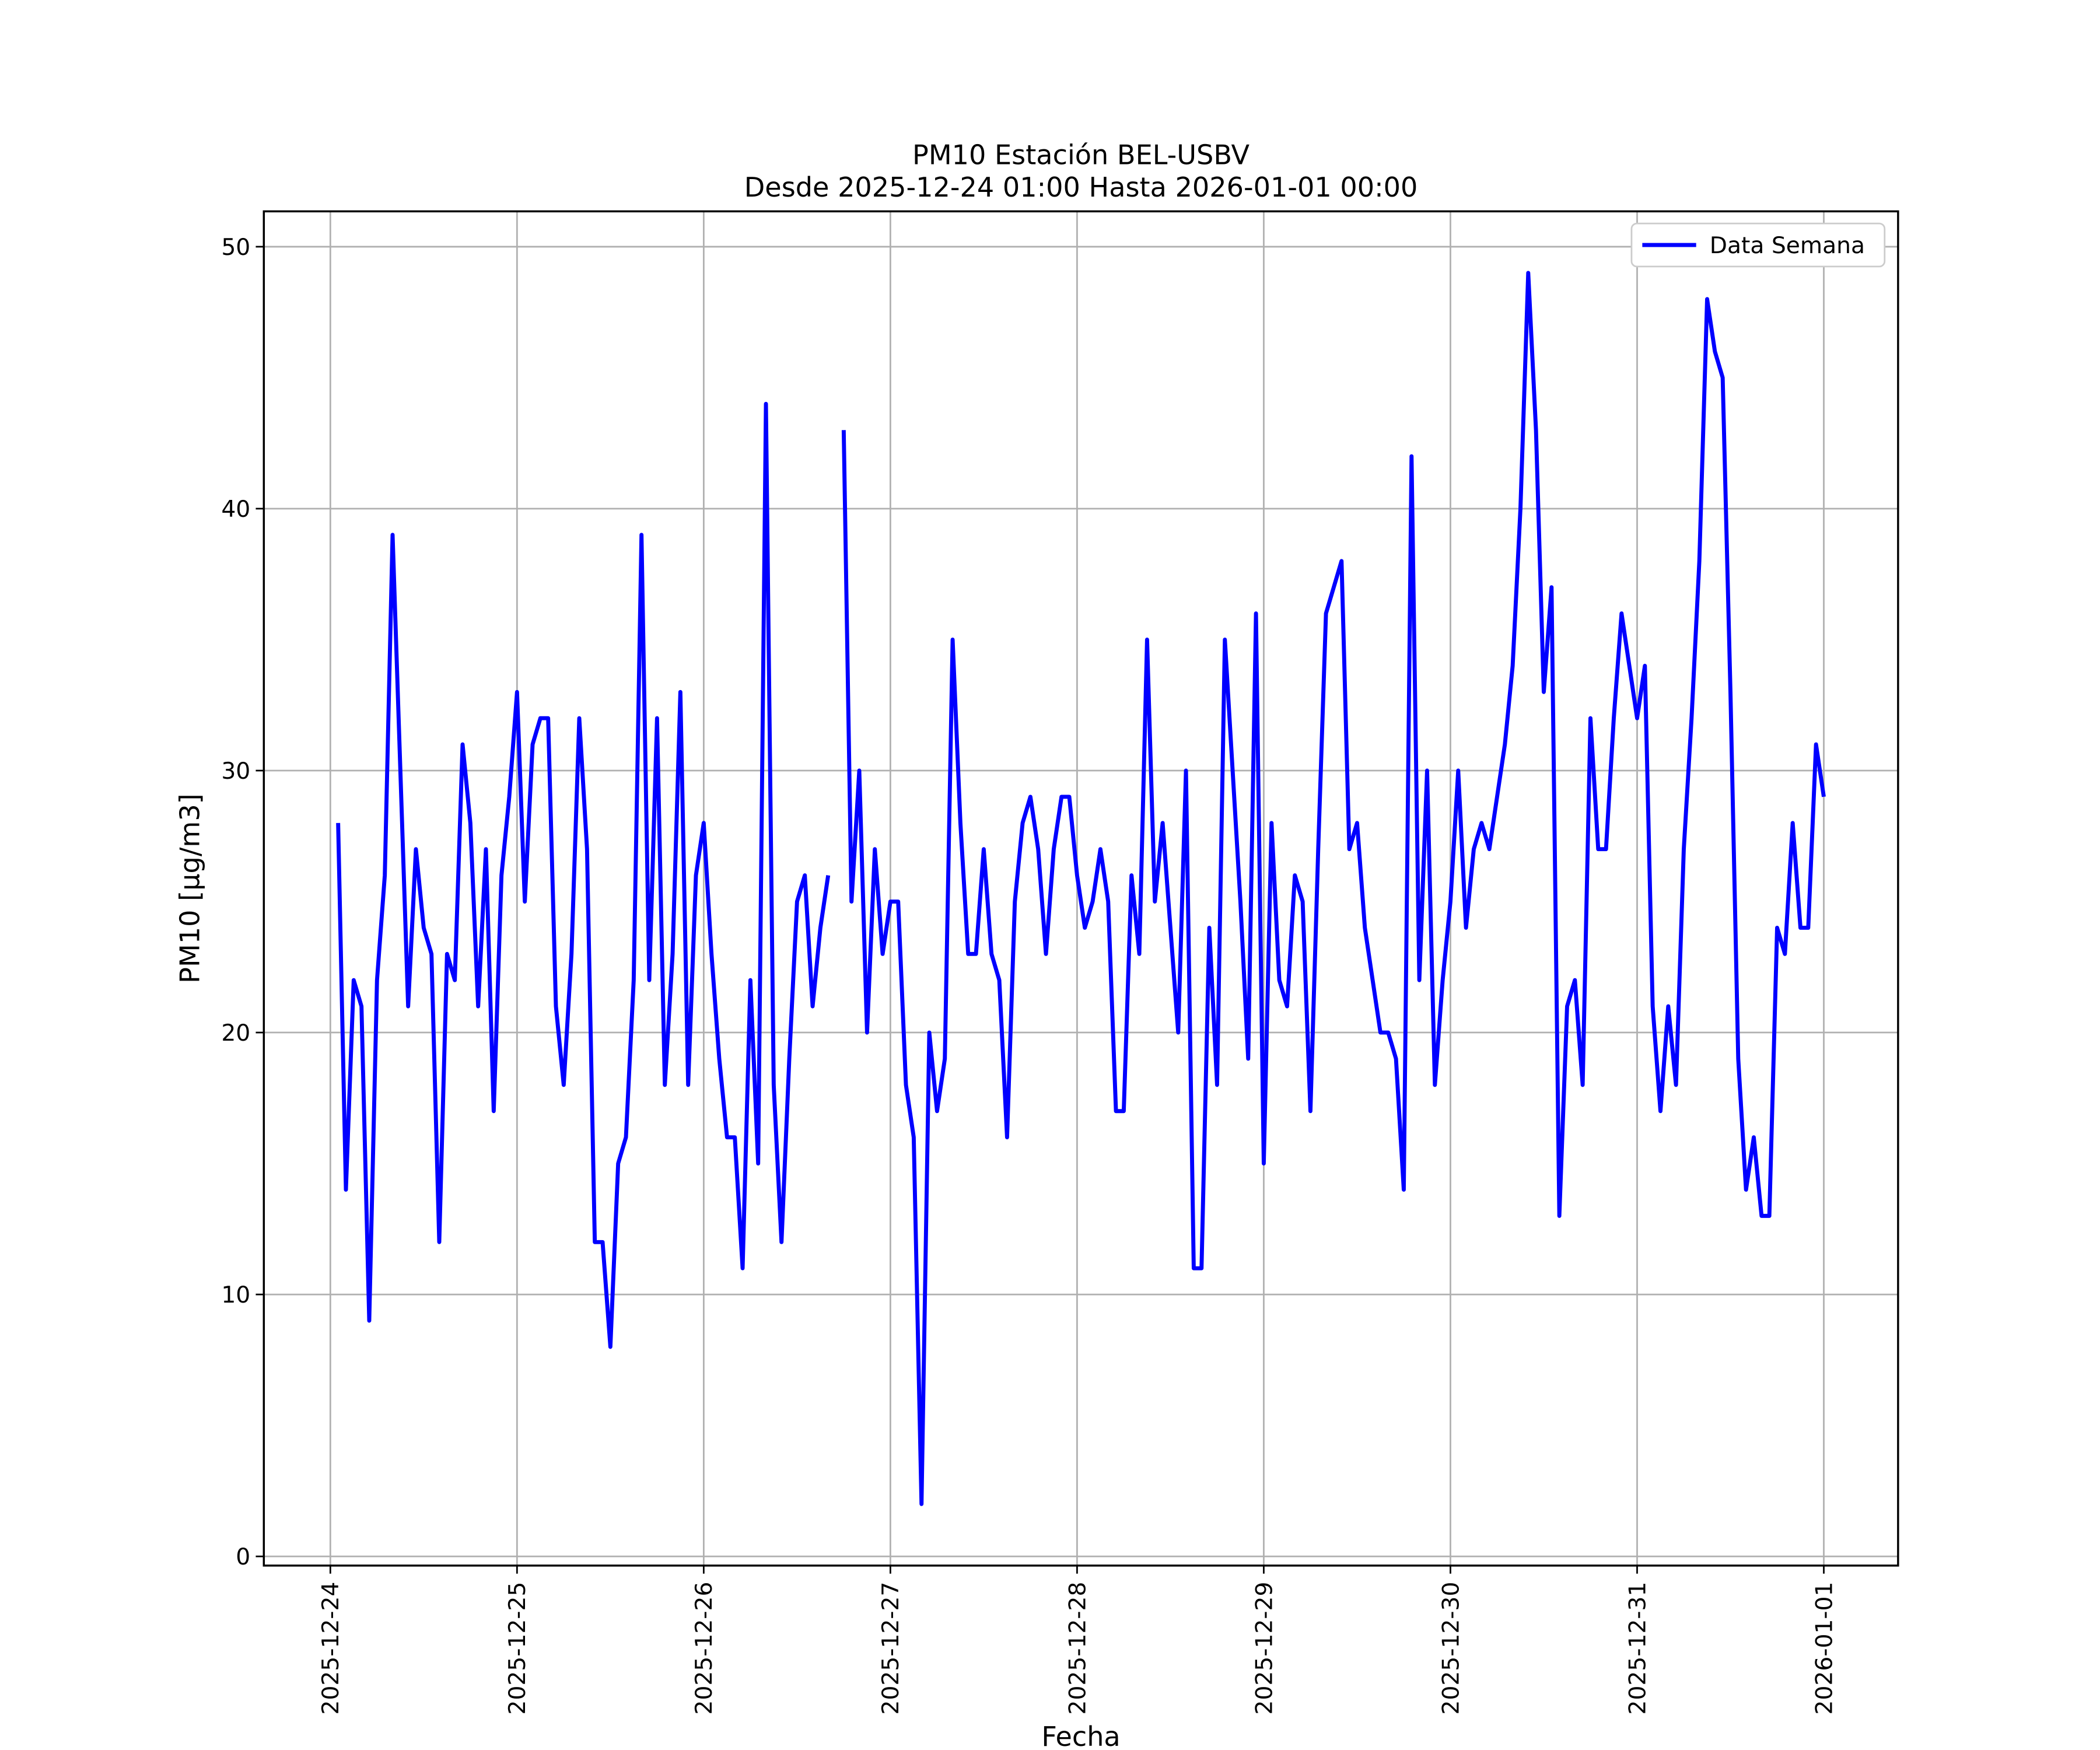  I want to click on y-tick-label: 0, so click(243, 1557).